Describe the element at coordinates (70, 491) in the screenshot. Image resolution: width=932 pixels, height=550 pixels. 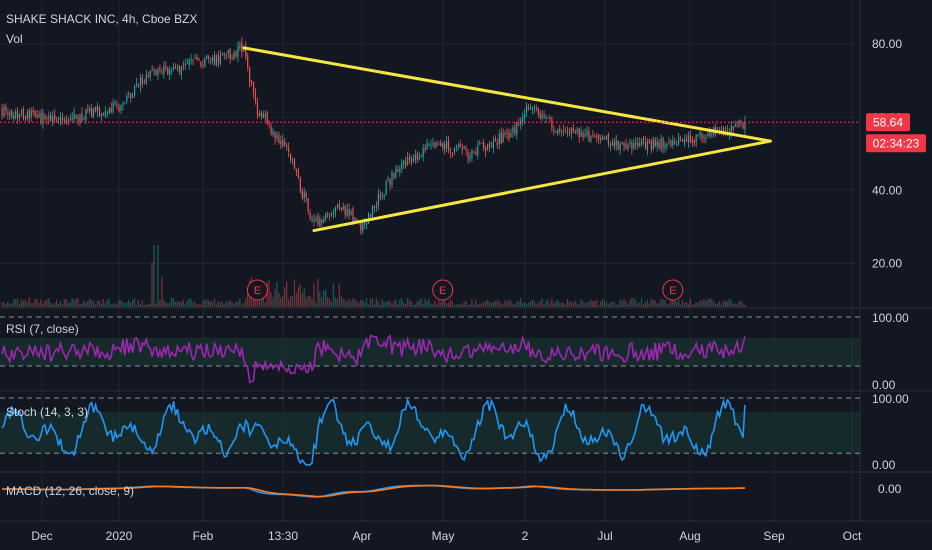
I see `macd-label: MACD (12, 26, close, 9)` at that location.